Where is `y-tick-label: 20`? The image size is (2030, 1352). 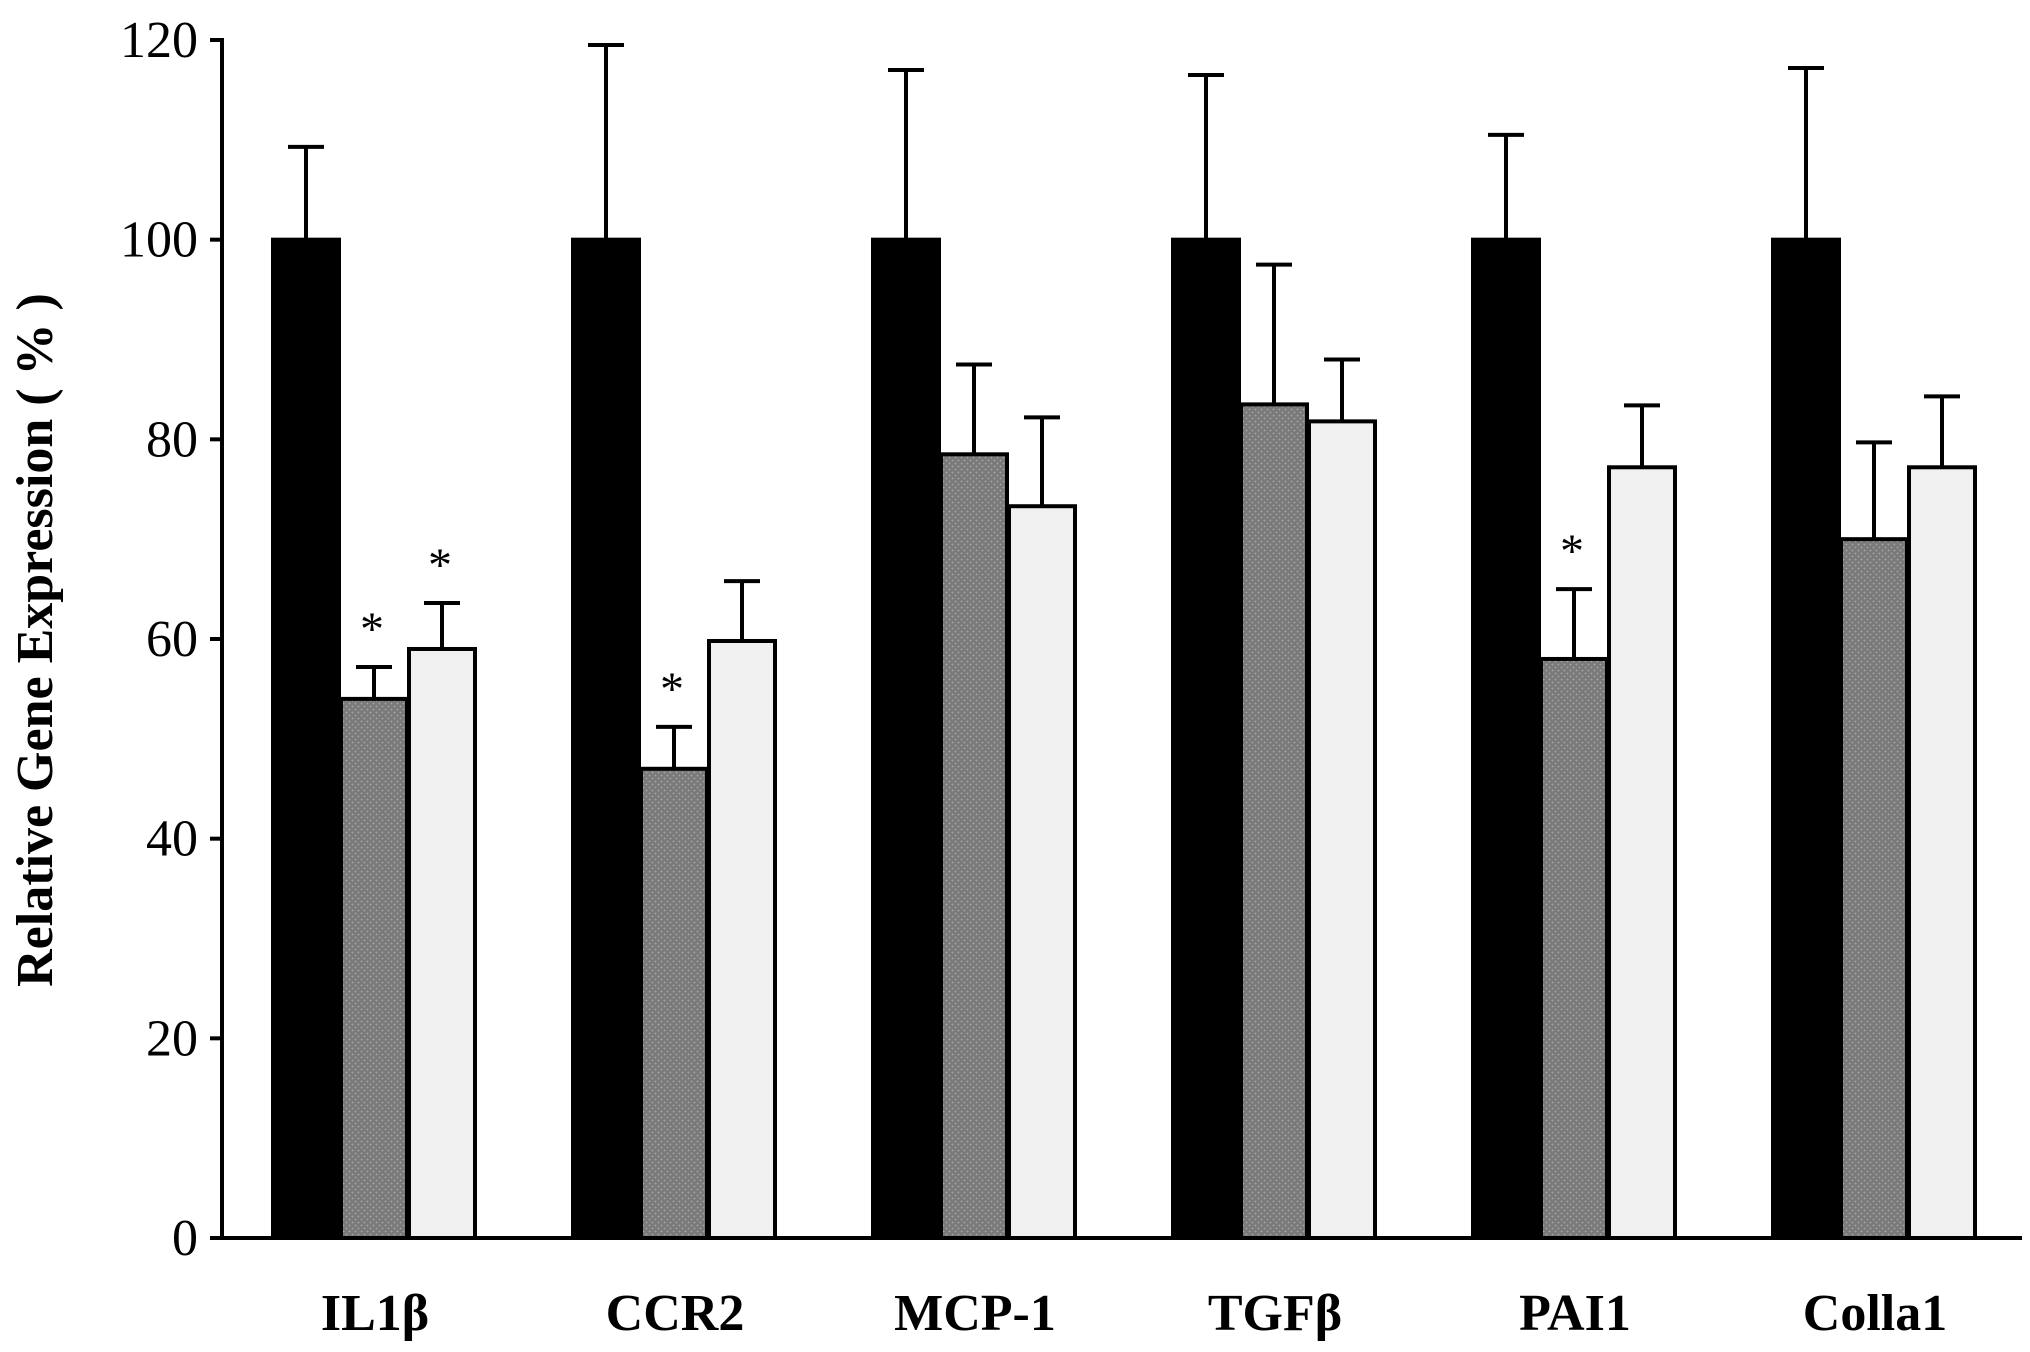 y-tick-label: 20 is located at coordinates (172, 1038).